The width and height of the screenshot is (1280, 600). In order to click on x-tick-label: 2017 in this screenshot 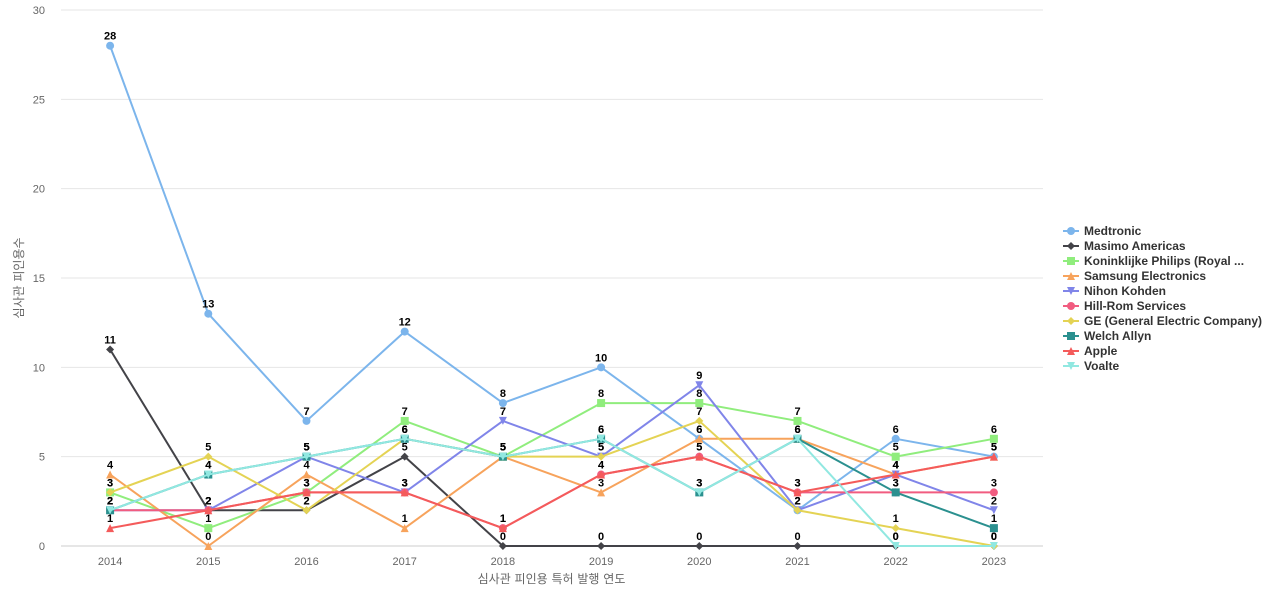, I will do `click(404, 562)`.